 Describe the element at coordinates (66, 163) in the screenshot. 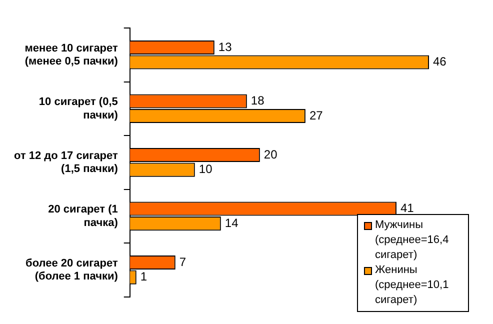

I see `y-tick-label: от 12 до 17 сигарет (1,5 пачки)` at that location.